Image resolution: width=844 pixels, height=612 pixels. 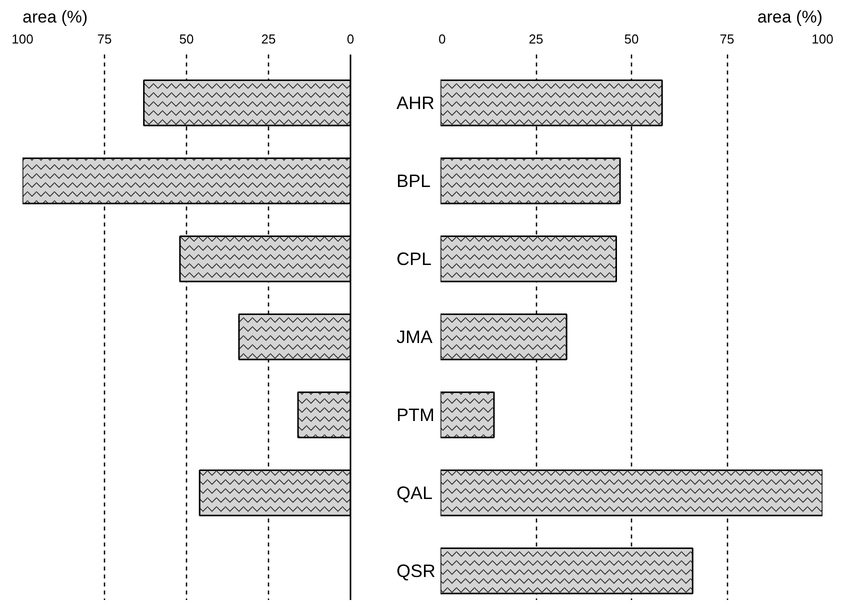 I want to click on y-tick-label: JMA, so click(x=414, y=336).